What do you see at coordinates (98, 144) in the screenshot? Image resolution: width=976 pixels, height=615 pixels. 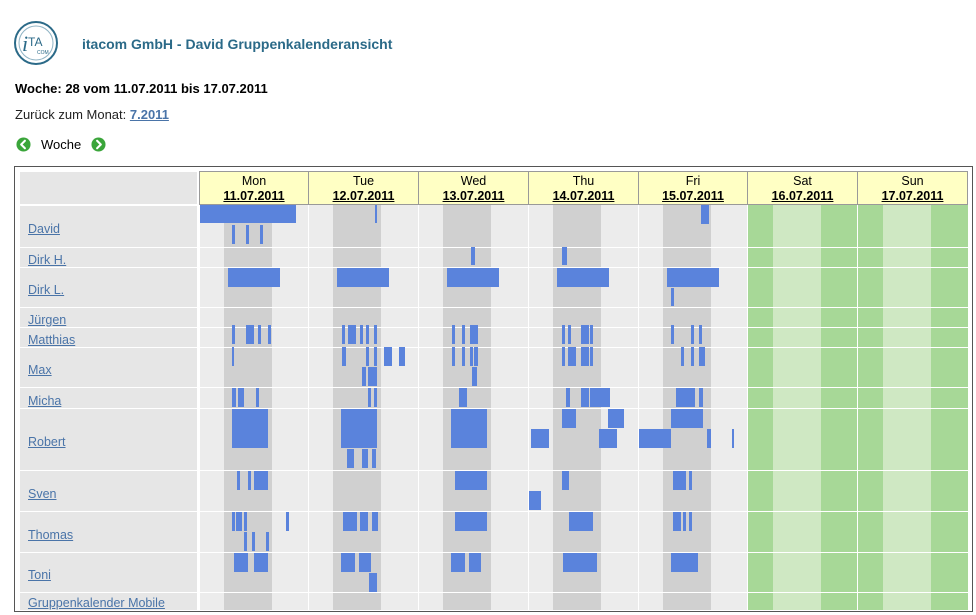 I see `next-week-icon` at bounding box center [98, 144].